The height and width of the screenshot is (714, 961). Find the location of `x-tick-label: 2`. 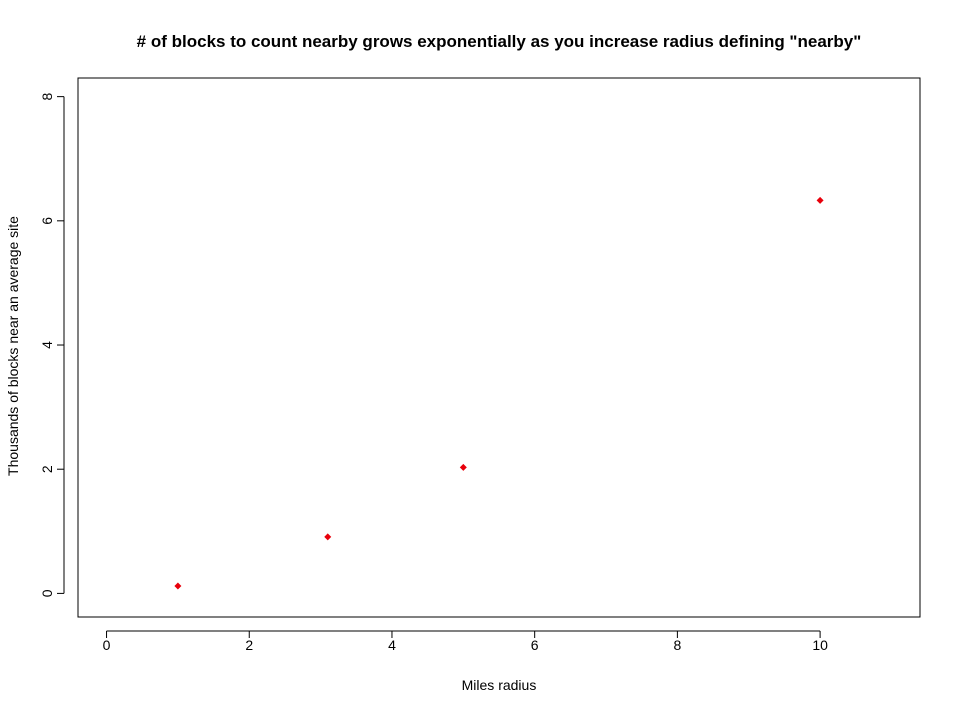

x-tick-label: 2 is located at coordinates (249, 645).